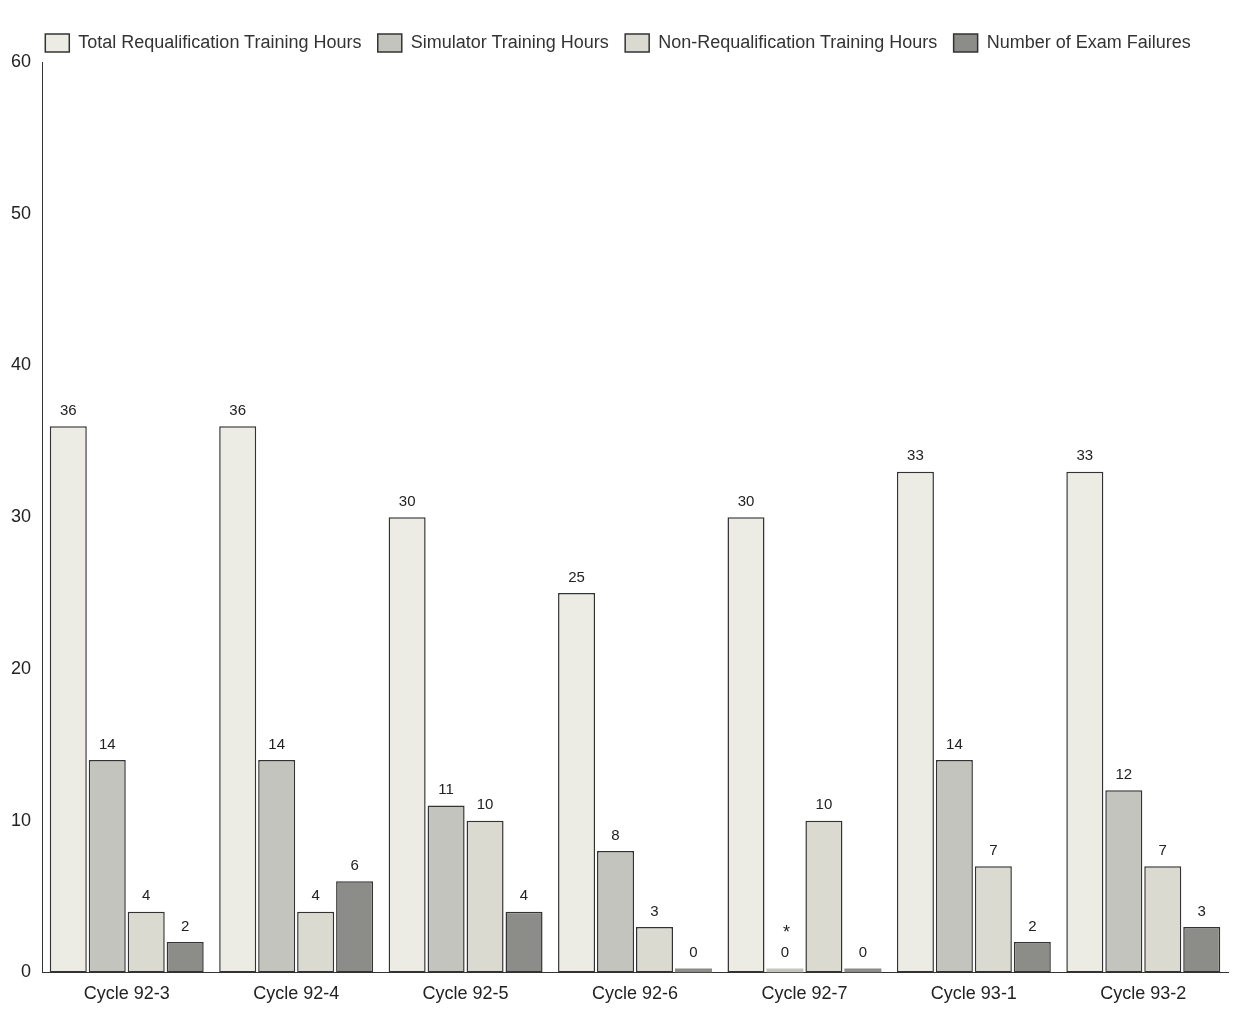 Image resolution: width=1251 pixels, height=1023 pixels. What do you see at coordinates (21, 212) in the screenshot?
I see `y-tick-label: 50` at bounding box center [21, 212].